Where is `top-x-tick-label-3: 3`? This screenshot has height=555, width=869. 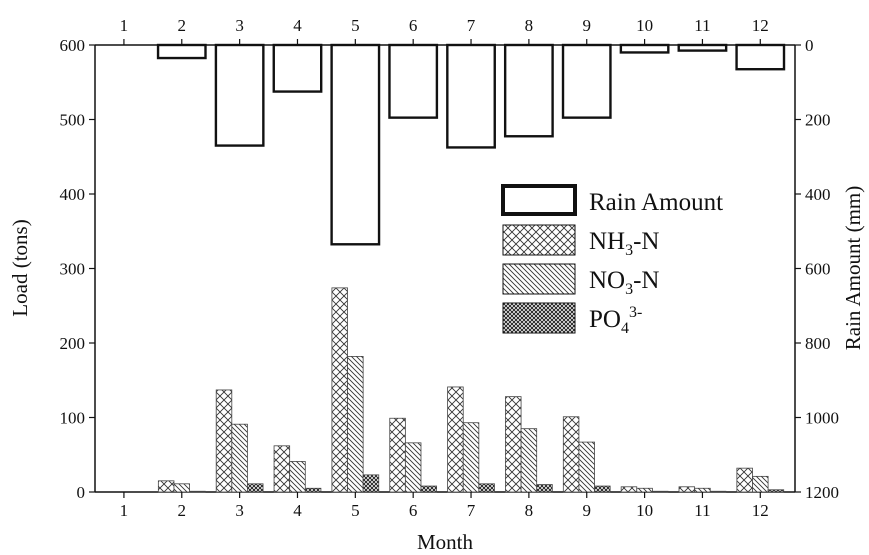
top-x-tick-label-3: 3 is located at coordinates (239, 25).